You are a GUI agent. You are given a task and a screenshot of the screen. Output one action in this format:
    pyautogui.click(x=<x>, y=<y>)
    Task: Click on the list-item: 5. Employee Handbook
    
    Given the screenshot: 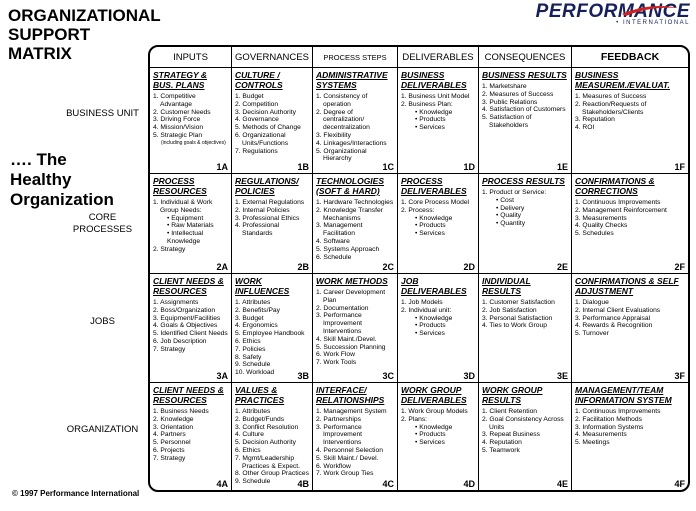 What is the action you would take?
    pyautogui.click(x=270, y=334)
    